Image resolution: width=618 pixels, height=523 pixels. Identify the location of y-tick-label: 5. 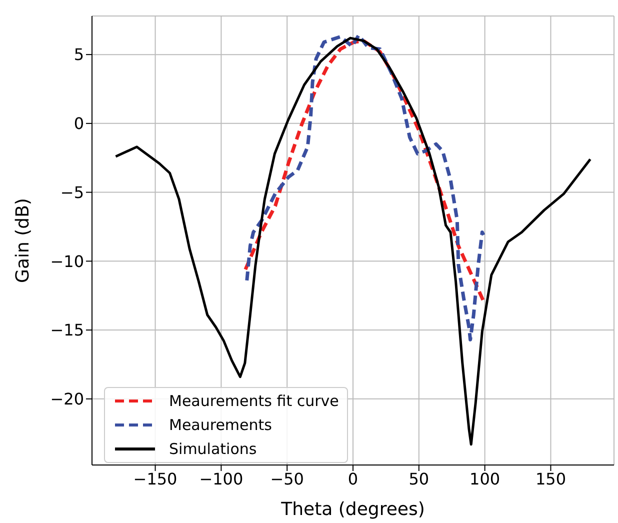
(79, 54).